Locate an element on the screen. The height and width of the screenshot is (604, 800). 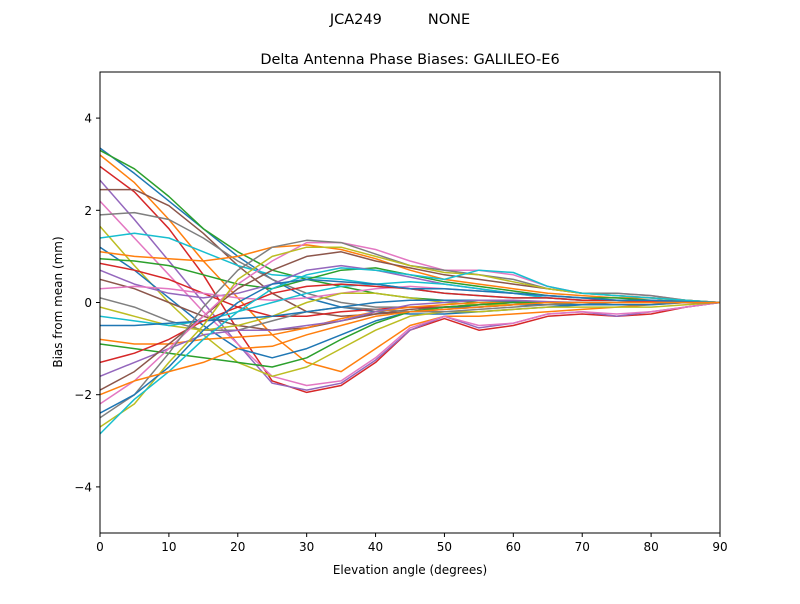
x-tick-label: 10 is located at coordinates (168, 547).